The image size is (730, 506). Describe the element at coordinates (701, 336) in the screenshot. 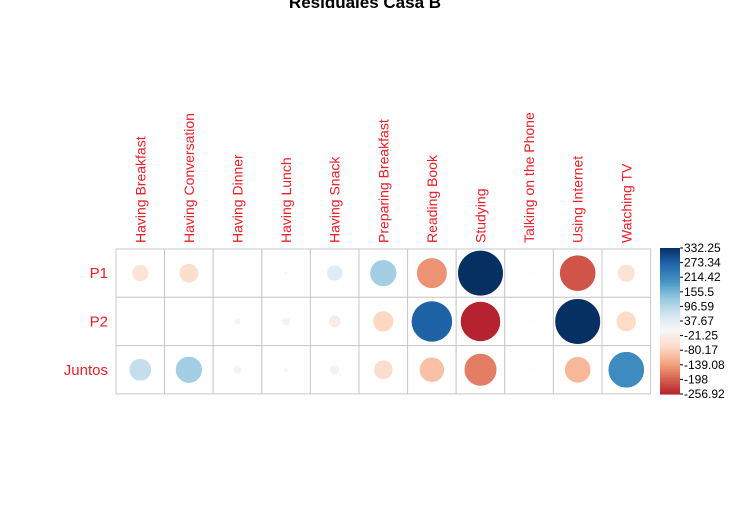

I see `legend-tick-label: -21.25` at that location.